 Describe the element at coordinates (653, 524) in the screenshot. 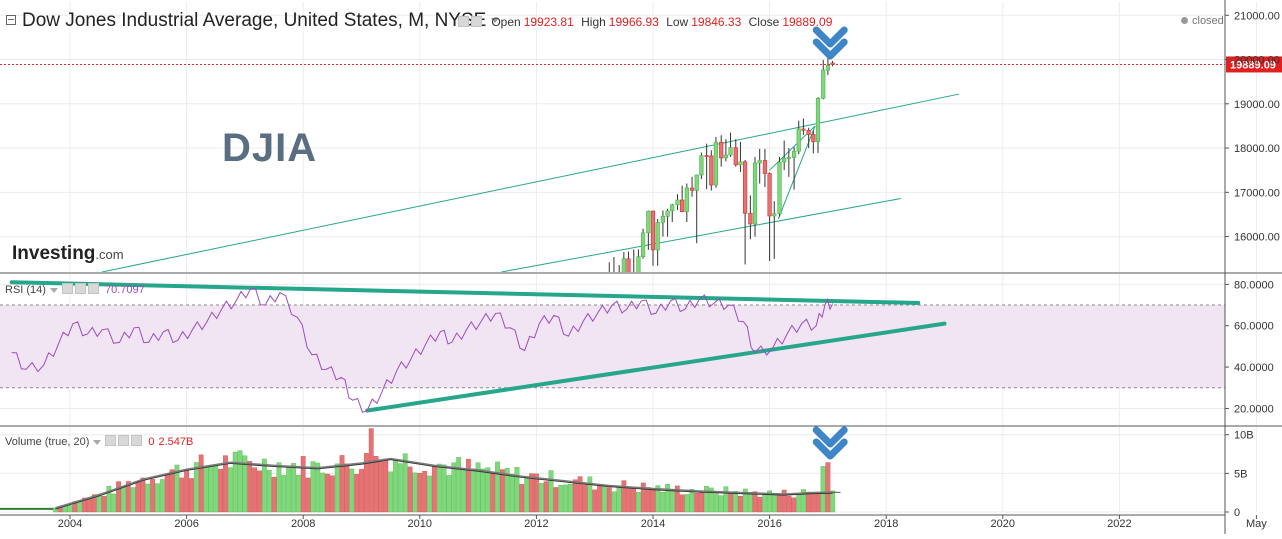

I see `x-tick-label-5: 2014` at that location.